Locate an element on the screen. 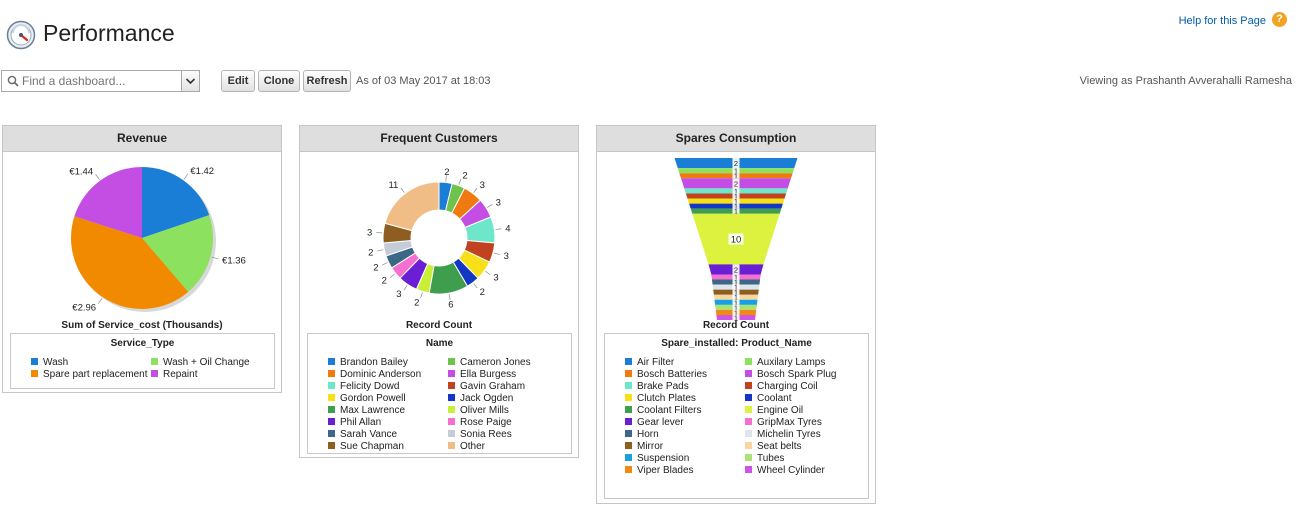 The width and height of the screenshot is (1296, 508). funnel-label-coolant: 1 is located at coordinates (736, 206).